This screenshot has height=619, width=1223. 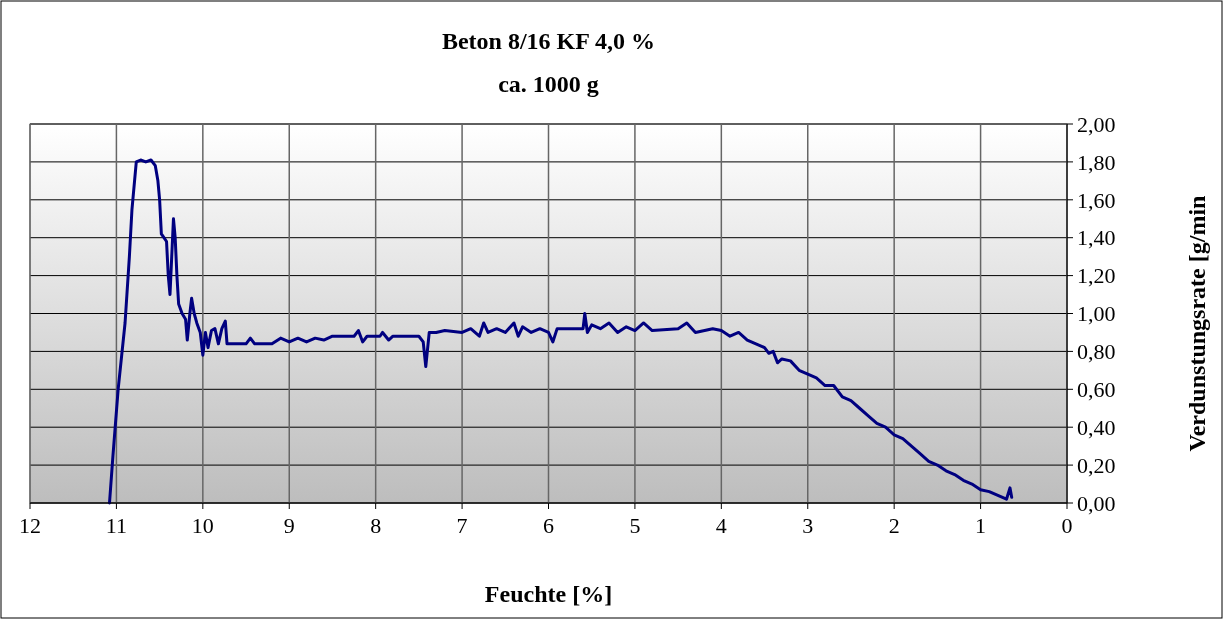 What do you see at coordinates (289, 525) in the screenshot?
I see `x-tick-label: 9` at bounding box center [289, 525].